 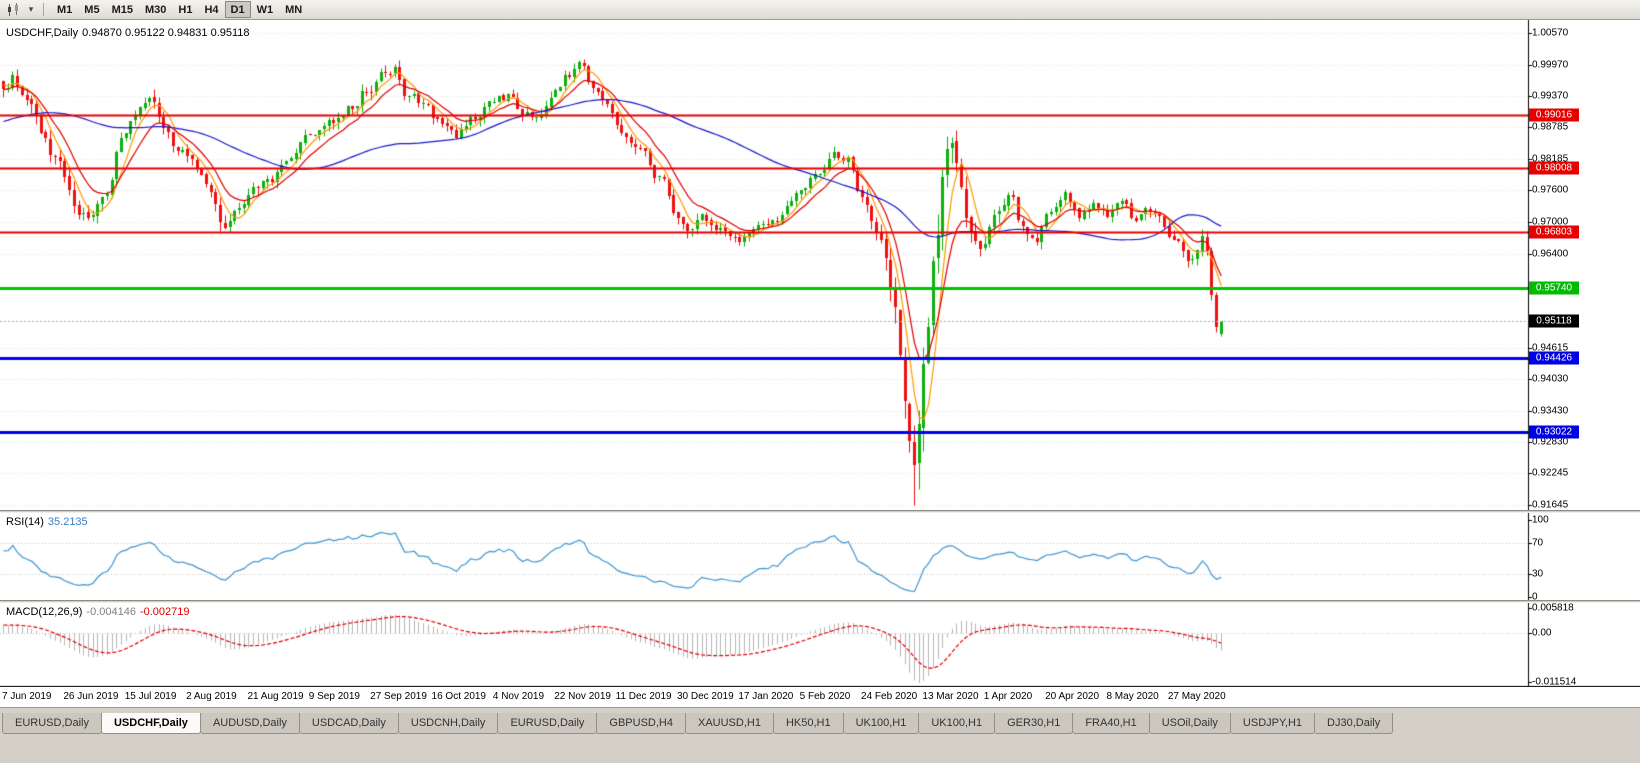 What do you see at coordinates (1272, 723) in the screenshot?
I see `chart-tab-usdjpy-h1: USDJPY,H1` at bounding box center [1272, 723].